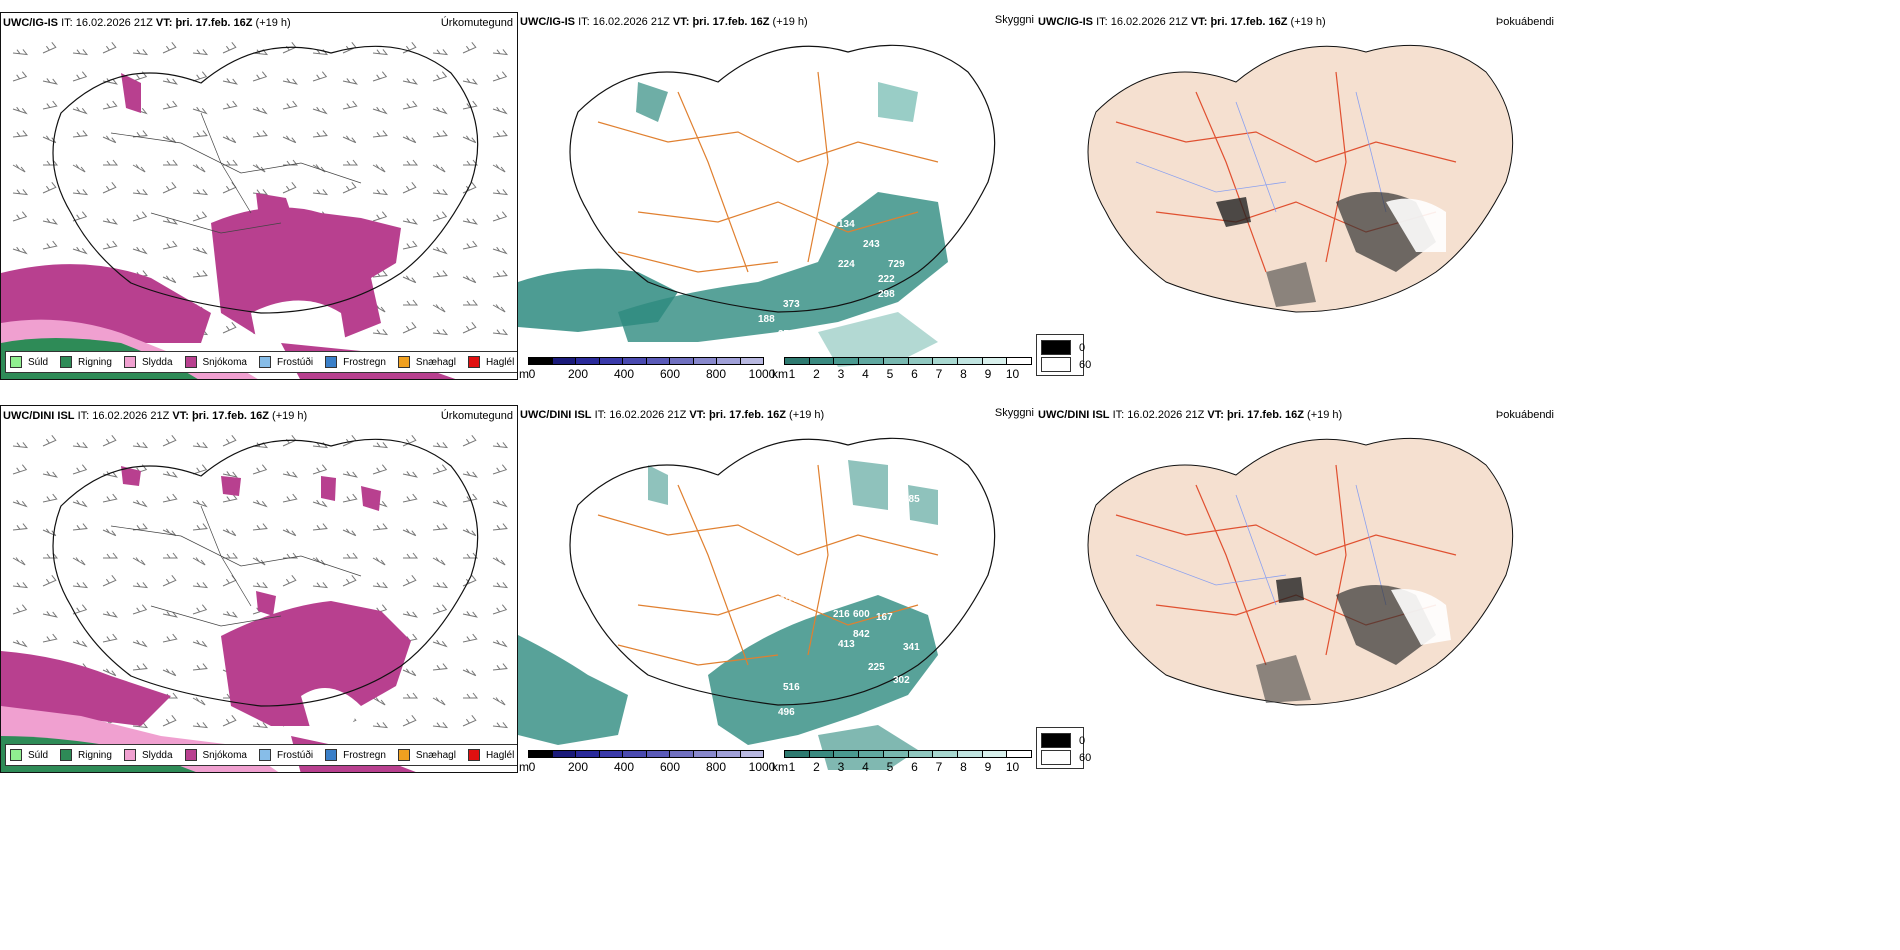 The height and width of the screenshot is (950, 1900). What do you see at coordinates (876, 667) in the screenshot?
I see `cloud-base-label: 225` at bounding box center [876, 667].